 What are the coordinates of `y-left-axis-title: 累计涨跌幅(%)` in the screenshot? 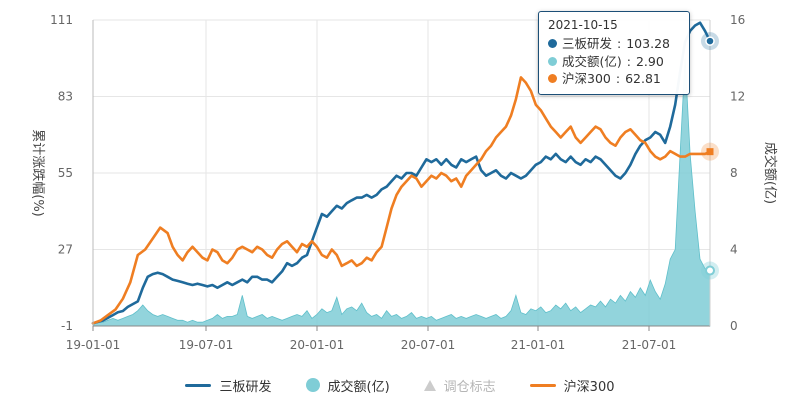 It's located at (38, 173).